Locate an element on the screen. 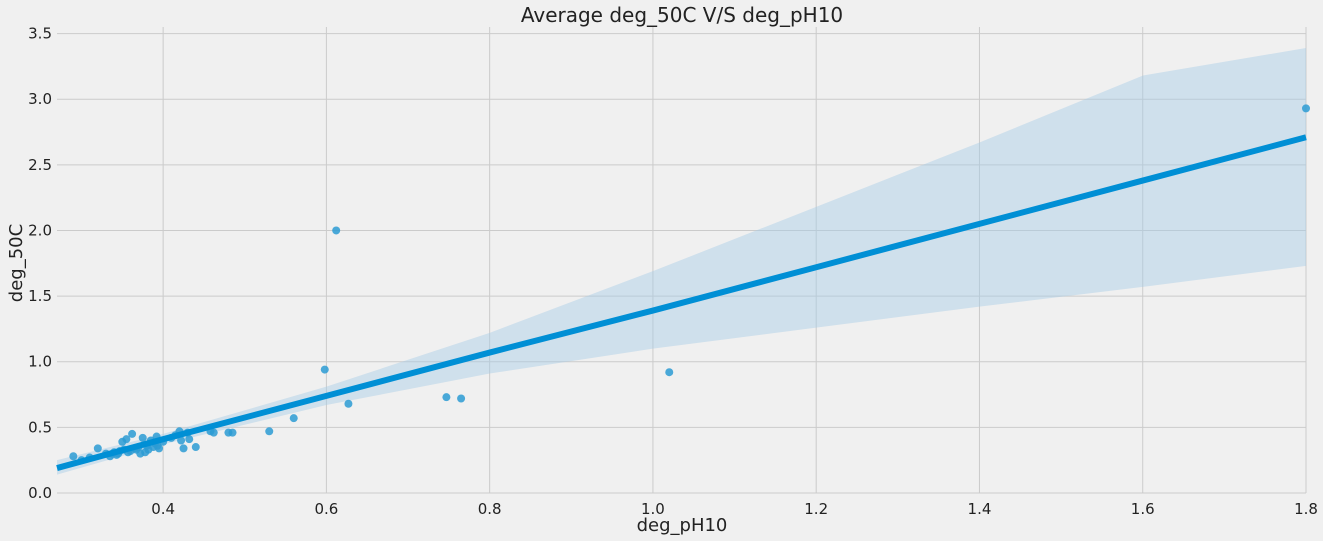  y-tick-label: 1.5 is located at coordinates (40, 296).